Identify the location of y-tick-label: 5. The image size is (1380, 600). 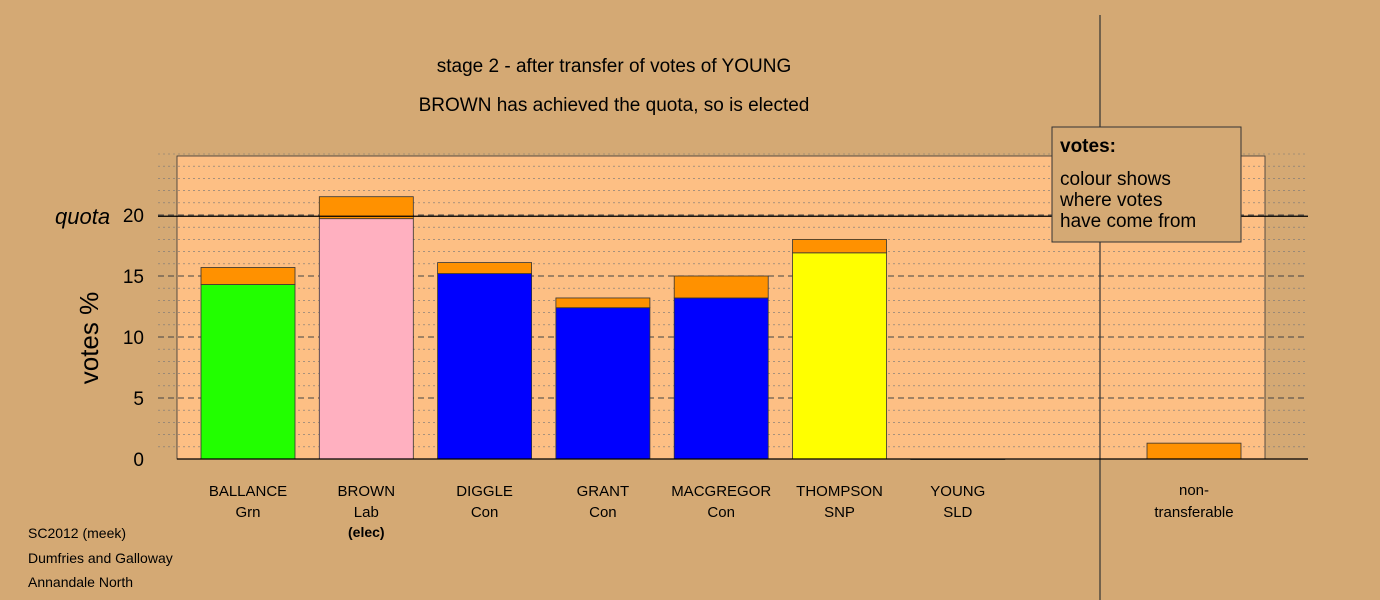
(138, 399).